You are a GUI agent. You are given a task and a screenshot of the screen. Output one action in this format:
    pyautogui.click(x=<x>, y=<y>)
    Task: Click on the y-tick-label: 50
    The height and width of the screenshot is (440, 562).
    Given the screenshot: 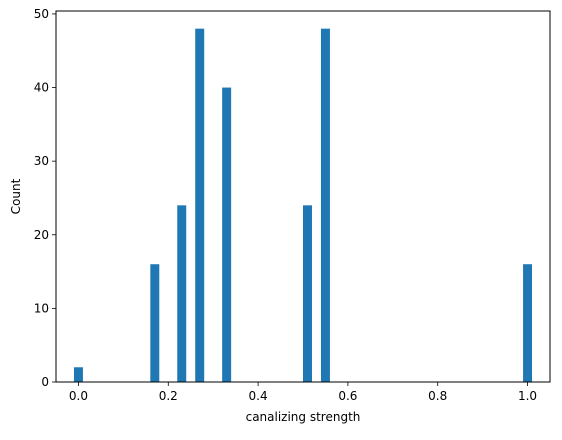 What is the action you would take?
    pyautogui.click(x=41, y=14)
    